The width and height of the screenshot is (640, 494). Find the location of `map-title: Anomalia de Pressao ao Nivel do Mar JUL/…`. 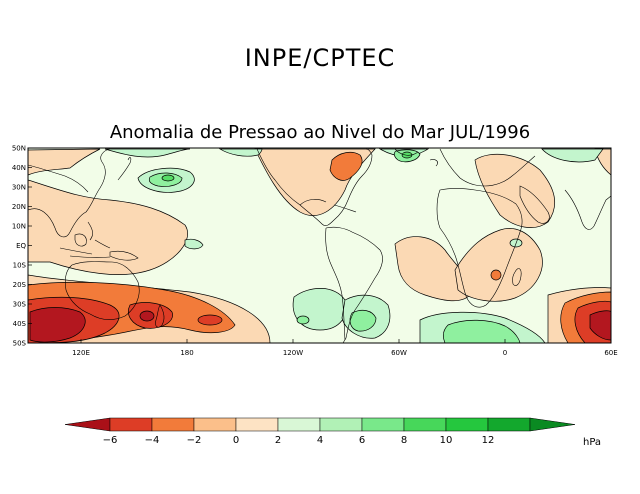

map-title: Anomalia de Pressao ao Nivel do Mar JUL/… is located at coordinates (320, 132).